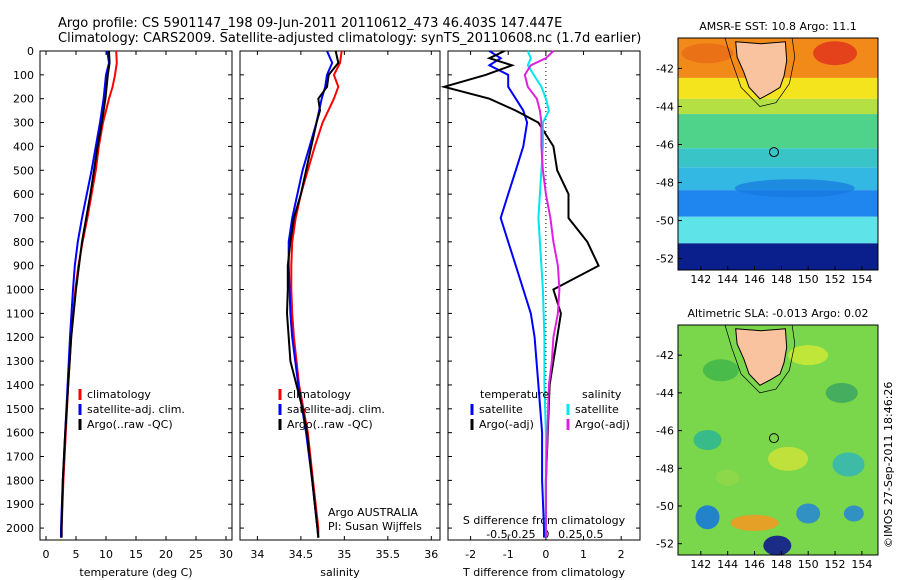  Describe the element at coordinates (570, 534) in the screenshot. I see `secondary-tick-label: 0.25` at that location.